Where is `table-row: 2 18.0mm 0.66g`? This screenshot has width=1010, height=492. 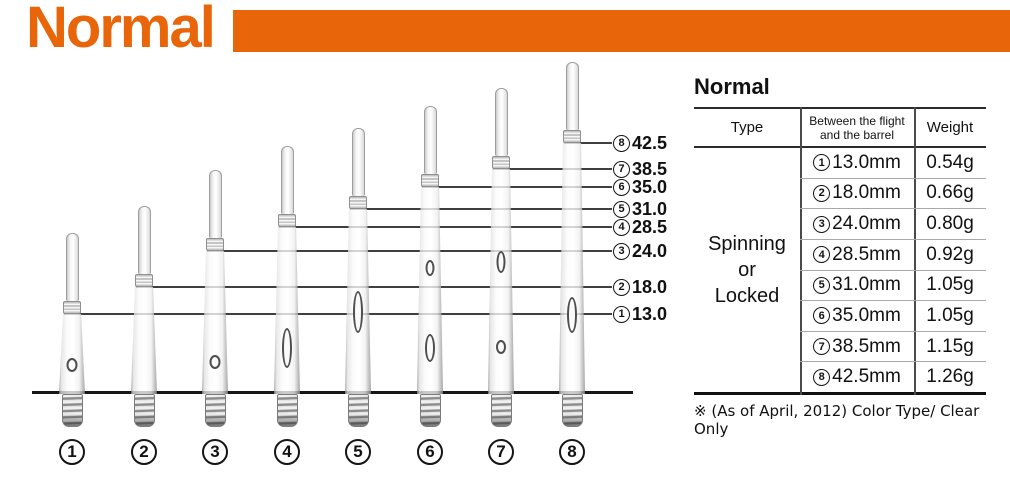 table-row: 2 18.0mm 0.66g is located at coordinates (893, 194).